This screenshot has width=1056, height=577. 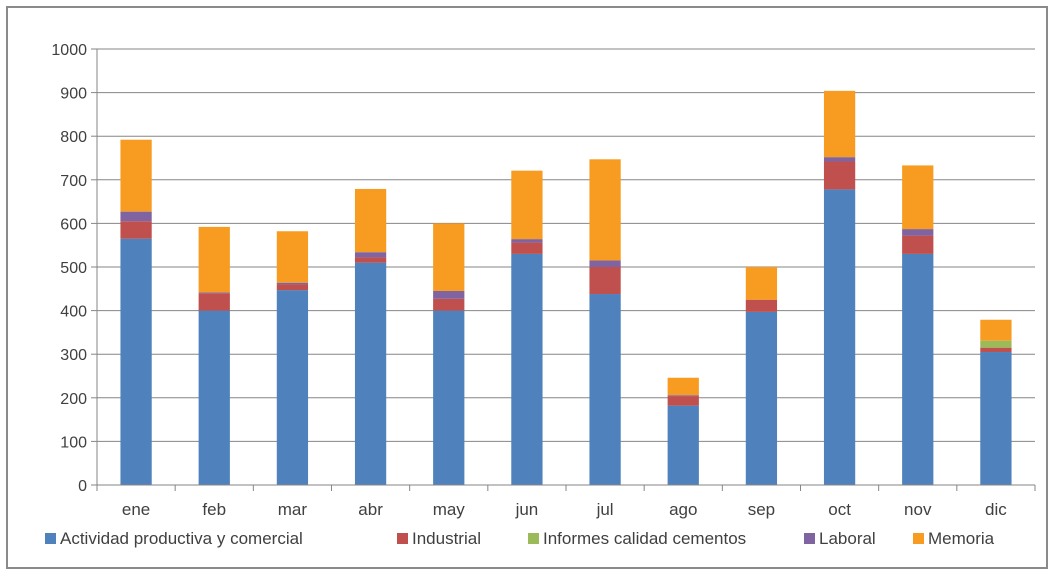 What do you see at coordinates (82, 486) in the screenshot?
I see `y-tick-label: 0` at bounding box center [82, 486].